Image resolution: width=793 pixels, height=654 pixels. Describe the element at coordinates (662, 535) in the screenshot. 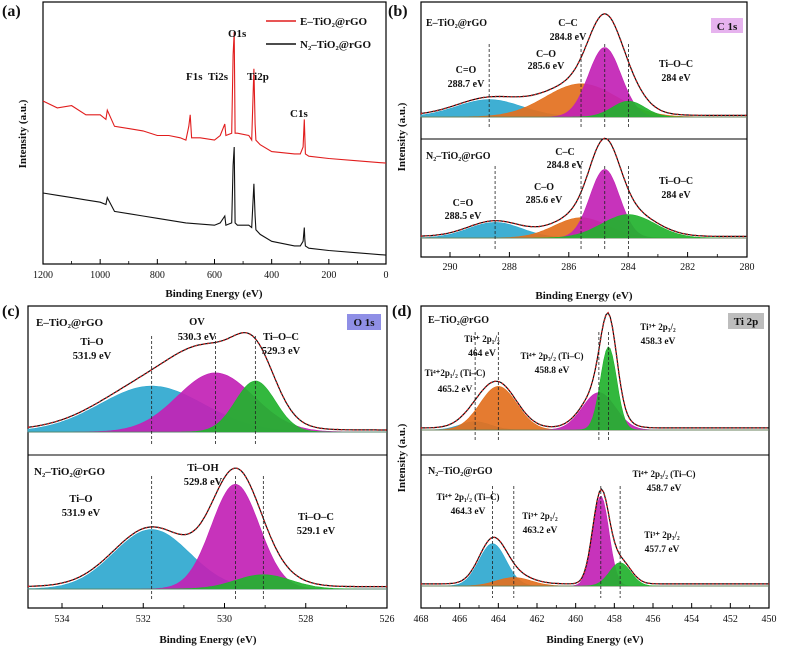

I see `d-bot-ti3-32-name: Ti³⁺ 2p₃/₂` at that location.